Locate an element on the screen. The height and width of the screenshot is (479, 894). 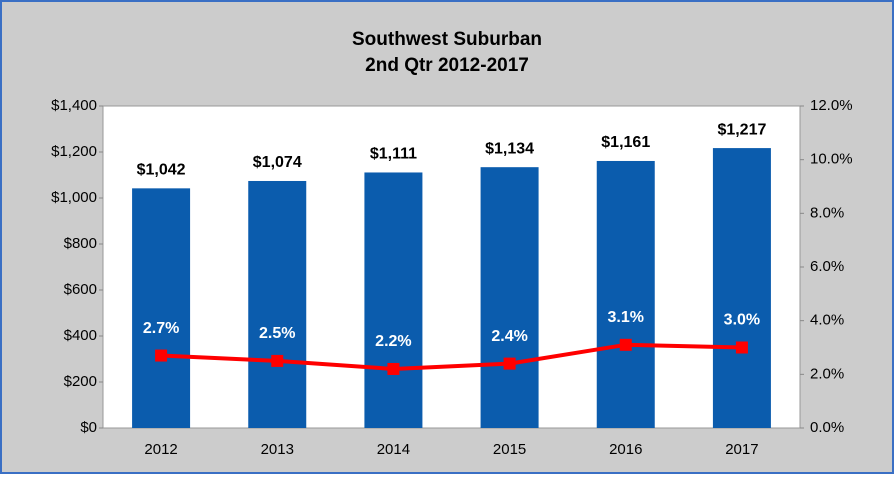
line-value-label: 2.4% is located at coordinates (509, 336).